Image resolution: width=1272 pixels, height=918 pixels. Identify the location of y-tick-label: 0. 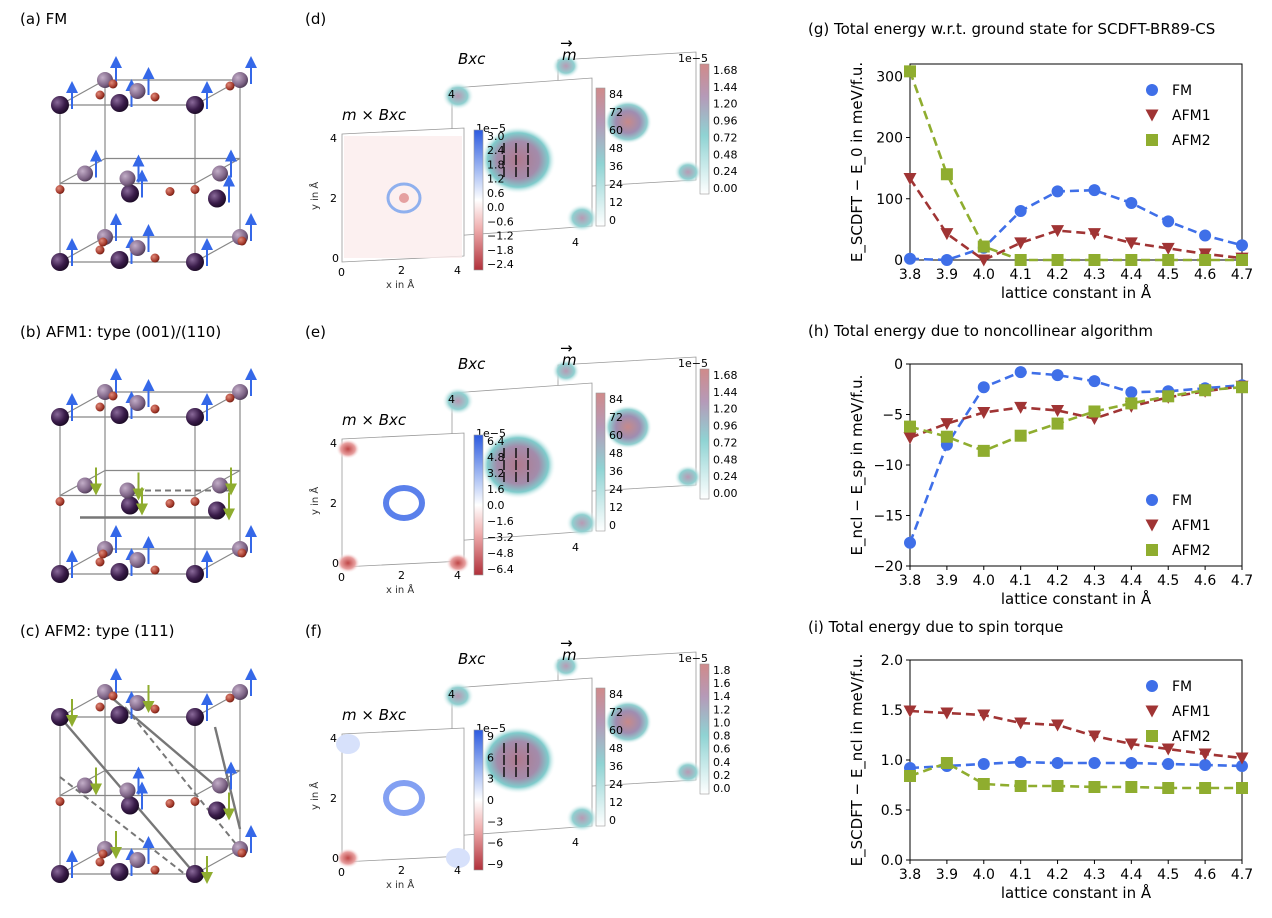
(898, 365).